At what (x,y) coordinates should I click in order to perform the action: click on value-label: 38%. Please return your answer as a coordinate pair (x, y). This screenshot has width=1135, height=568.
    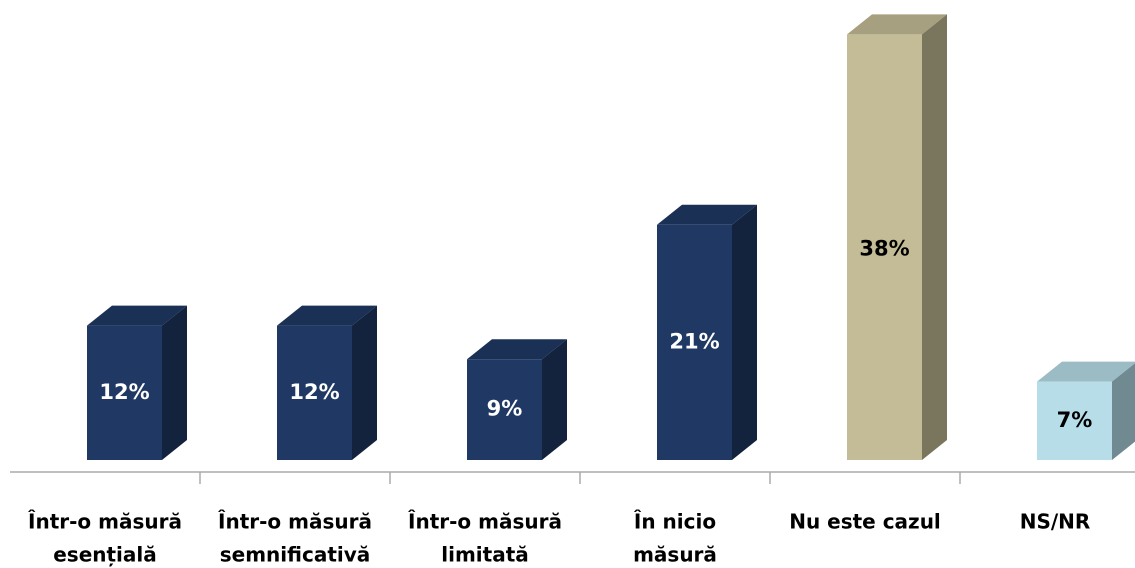
    Looking at the image, I should click on (884, 248).